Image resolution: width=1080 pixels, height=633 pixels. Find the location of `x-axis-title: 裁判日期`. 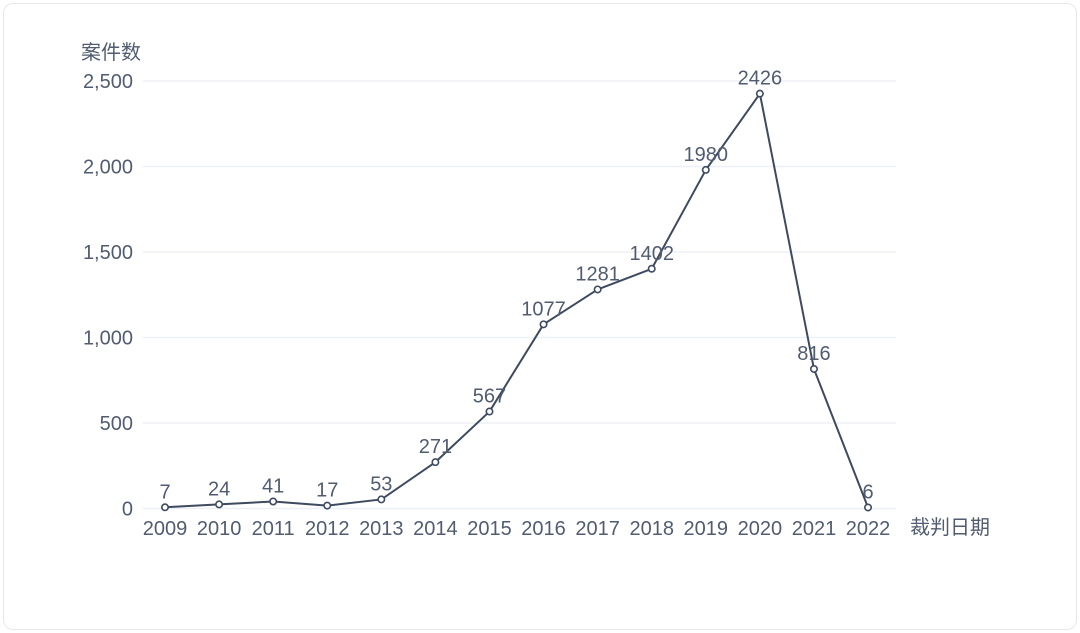

x-axis-title: 裁判日期 is located at coordinates (950, 527).